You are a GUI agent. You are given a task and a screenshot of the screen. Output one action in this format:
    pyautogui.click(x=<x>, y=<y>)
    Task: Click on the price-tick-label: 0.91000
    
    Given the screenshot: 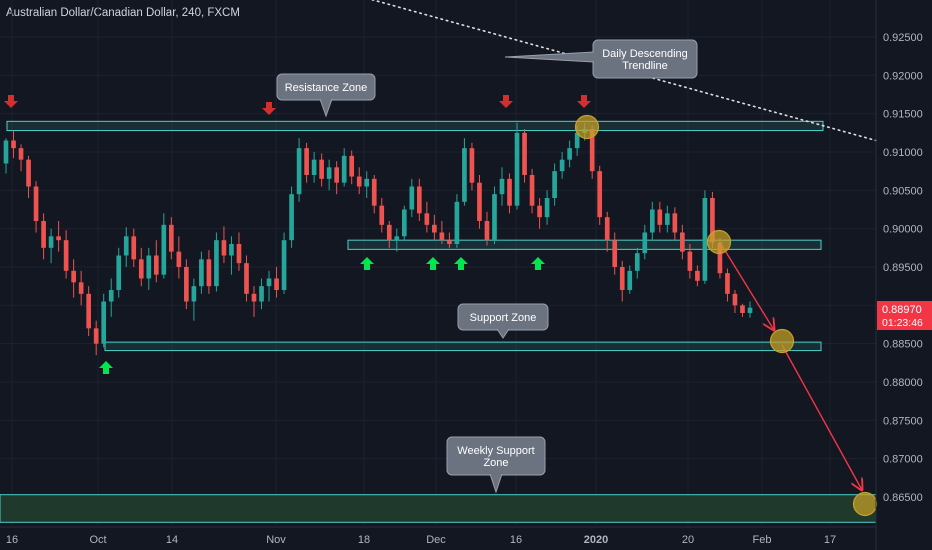 What is the action you would take?
    pyautogui.click(x=903, y=153)
    